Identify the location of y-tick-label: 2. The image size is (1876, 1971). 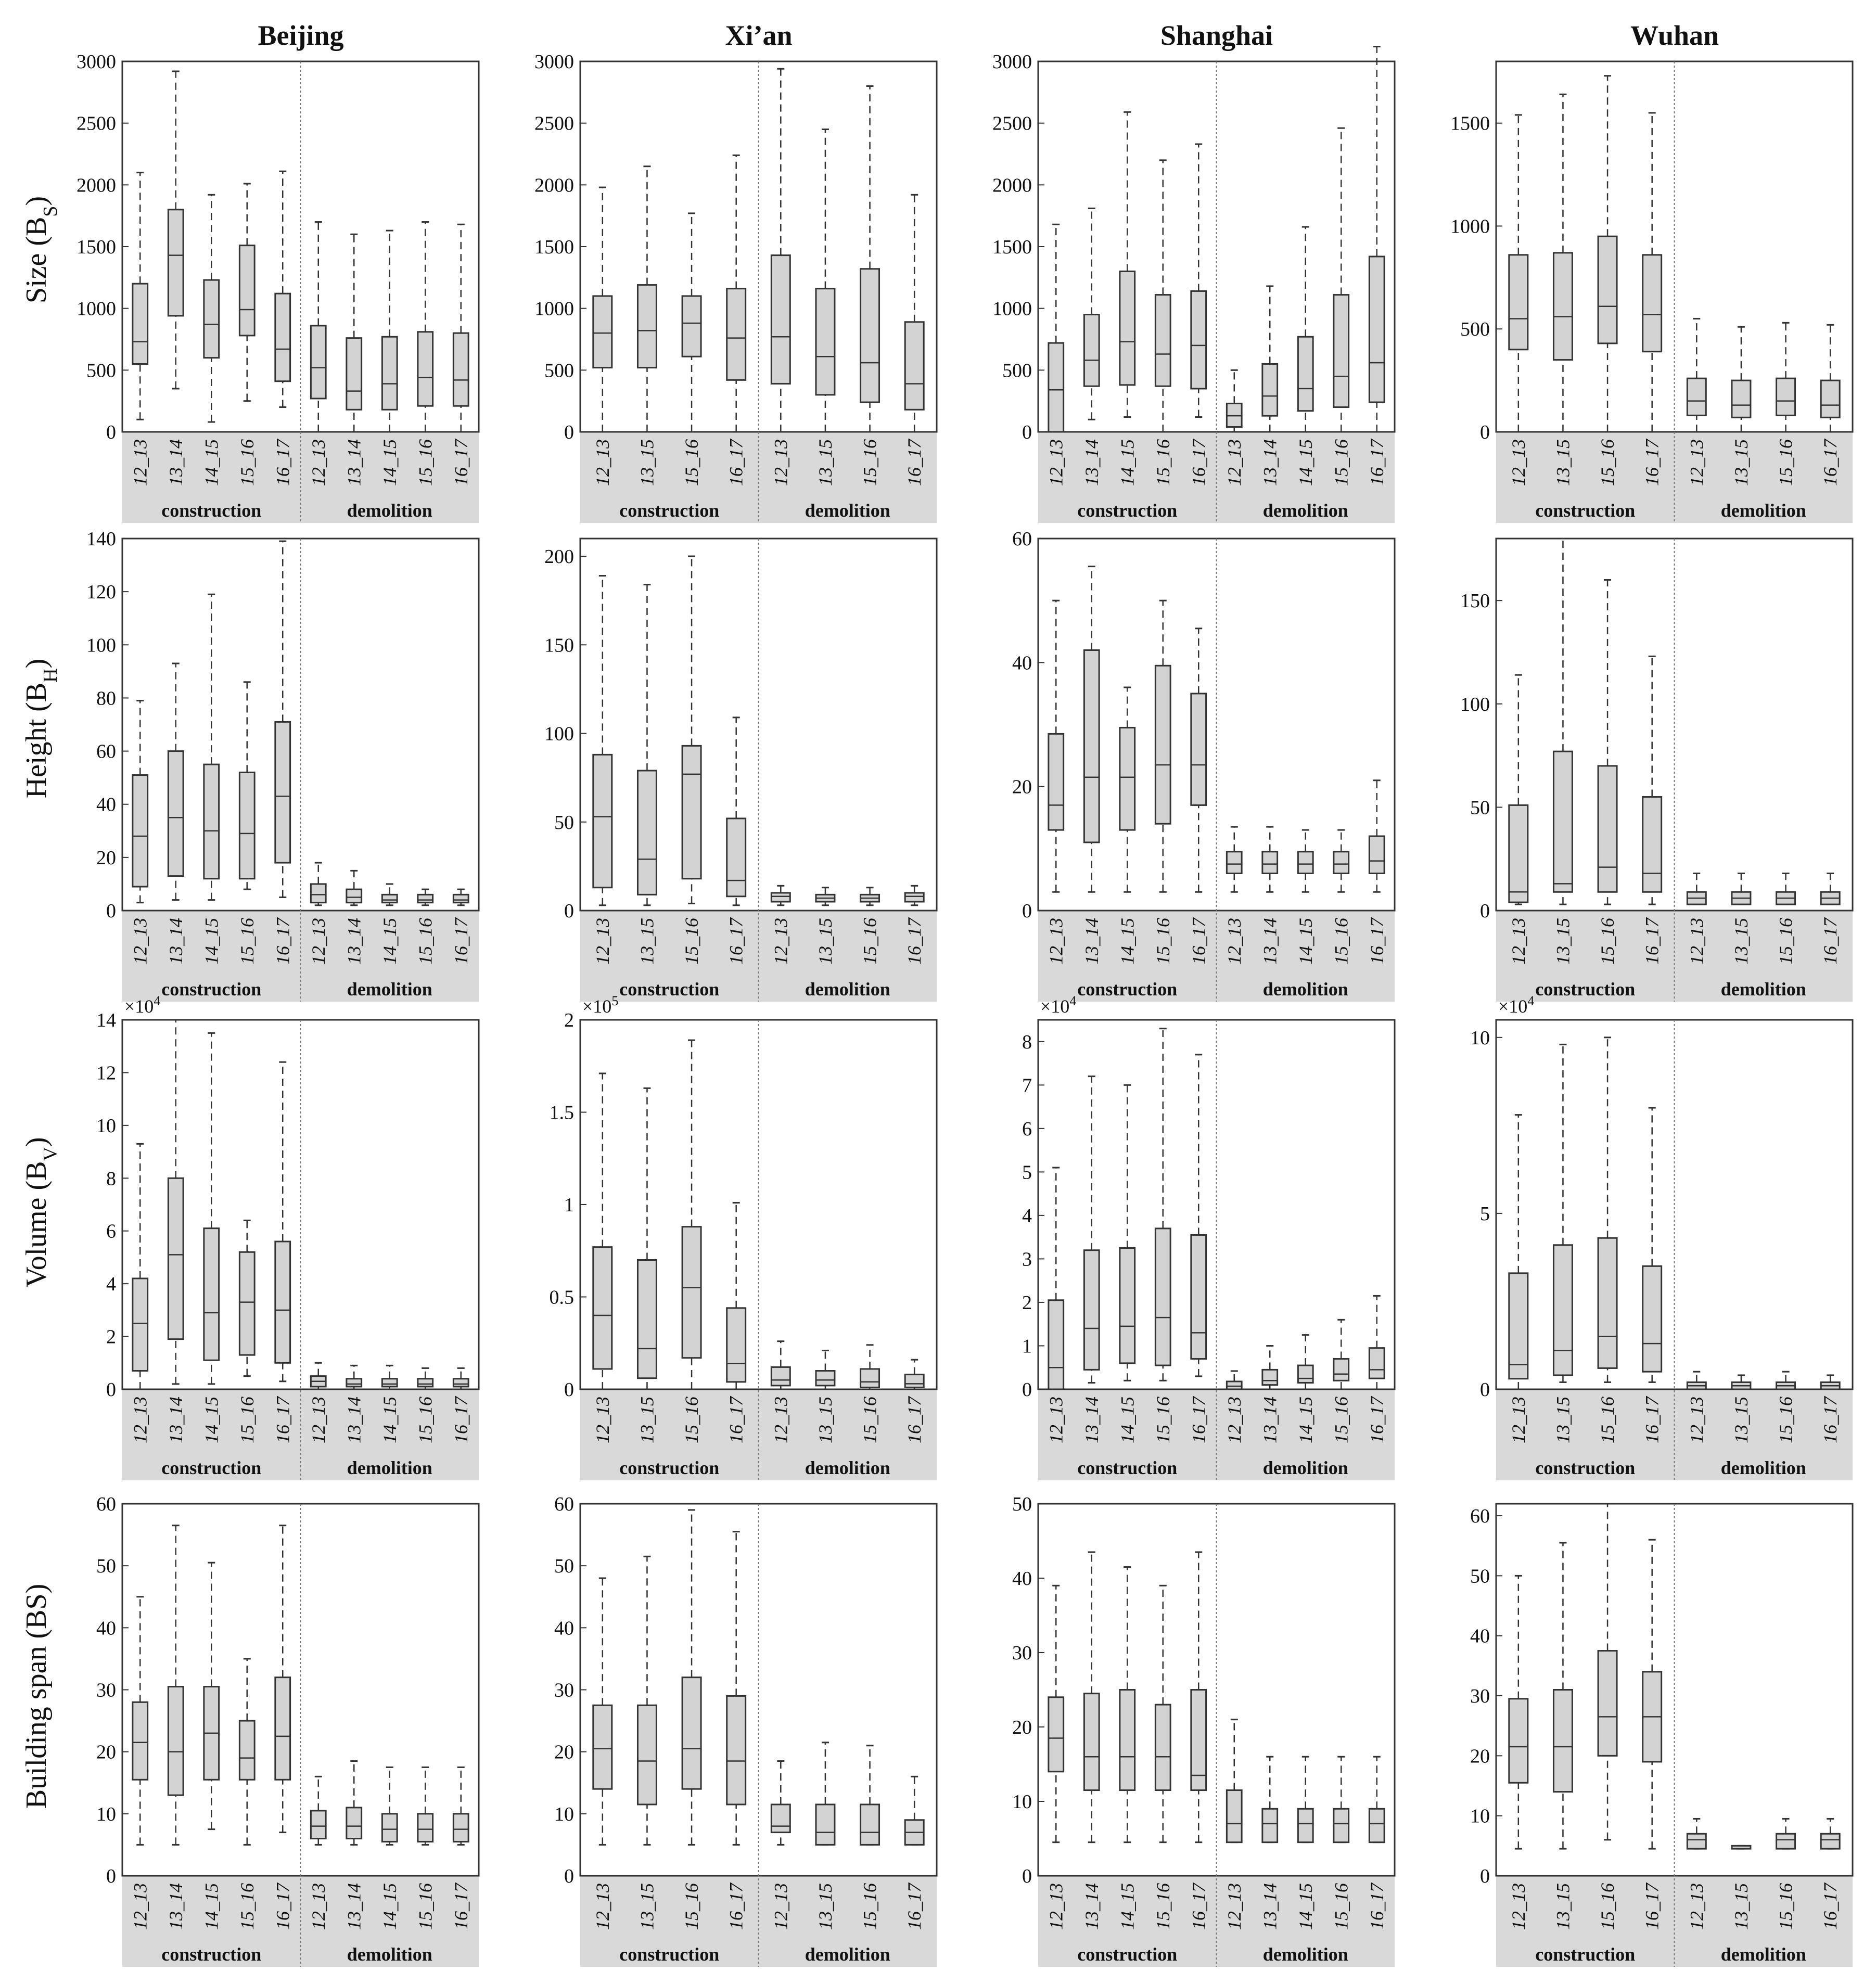
(569, 1020).